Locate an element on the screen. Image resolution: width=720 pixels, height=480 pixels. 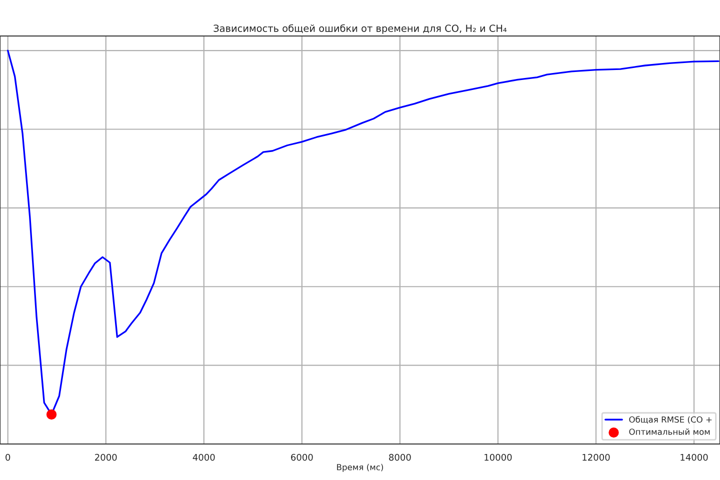
x-axis-title: Время (мс) is located at coordinates (360, 468).